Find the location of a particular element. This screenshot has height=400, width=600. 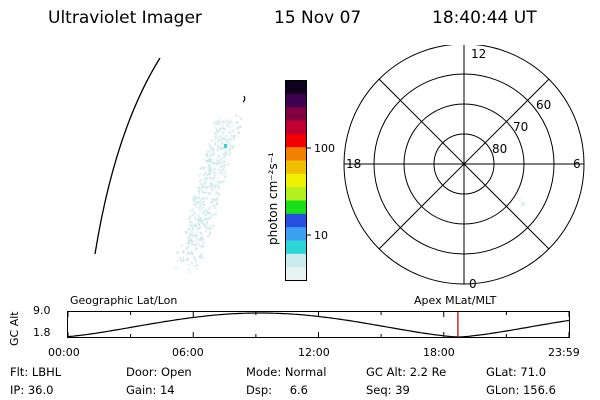

aurora-emission-blob is located at coordinates (209, 194).